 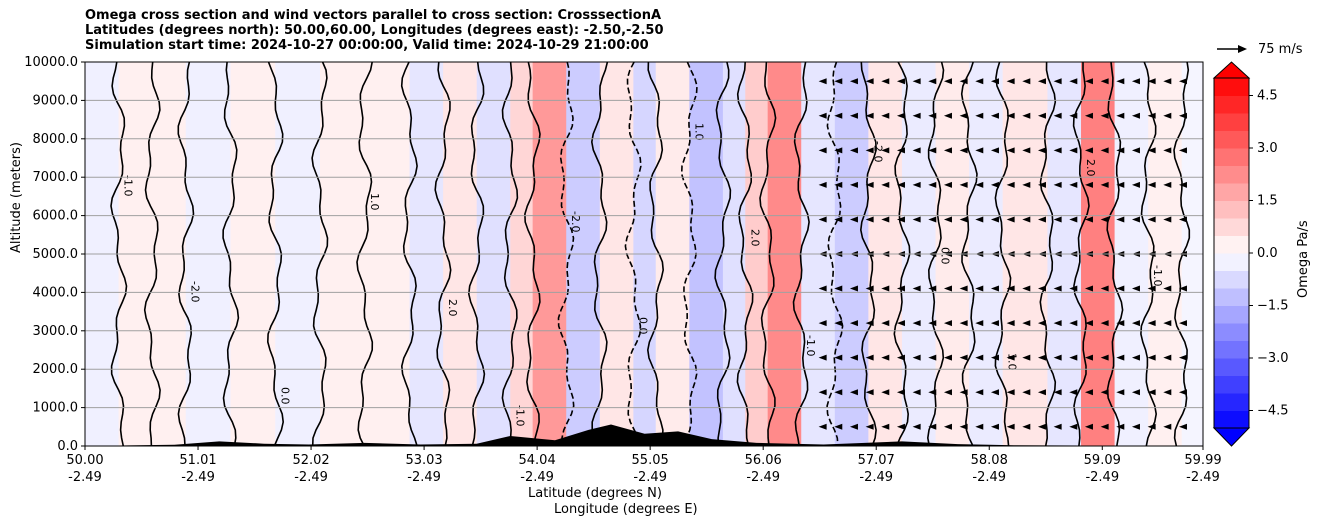 What do you see at coordinates (374, 202) in the screenshot?
I see `contour-label: 1.0` at bounding box center [374, 202].